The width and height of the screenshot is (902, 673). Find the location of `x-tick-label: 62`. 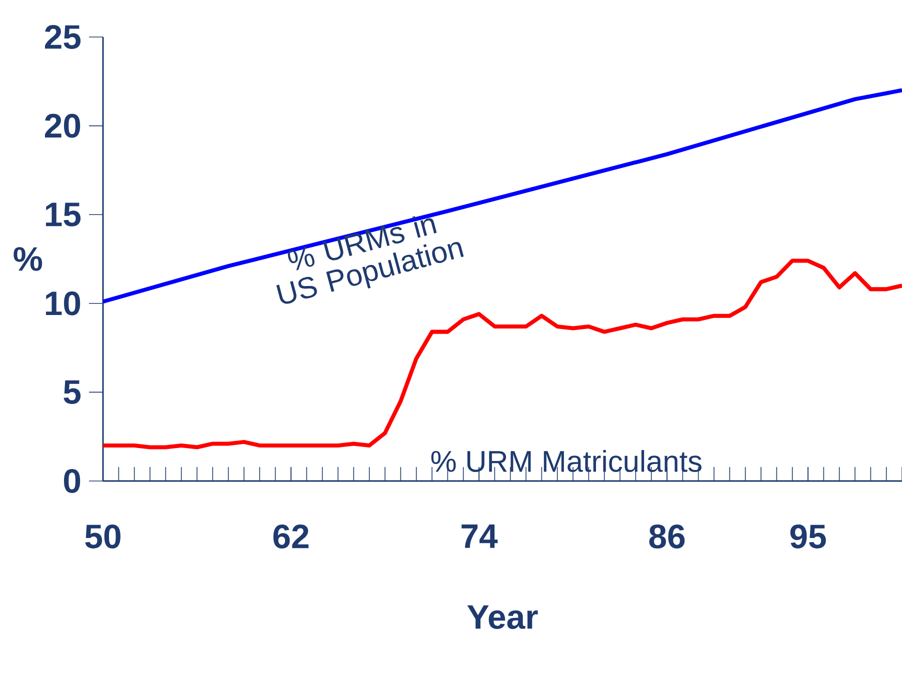

x-tick-label: 62 is located at coordinates (290, 536).